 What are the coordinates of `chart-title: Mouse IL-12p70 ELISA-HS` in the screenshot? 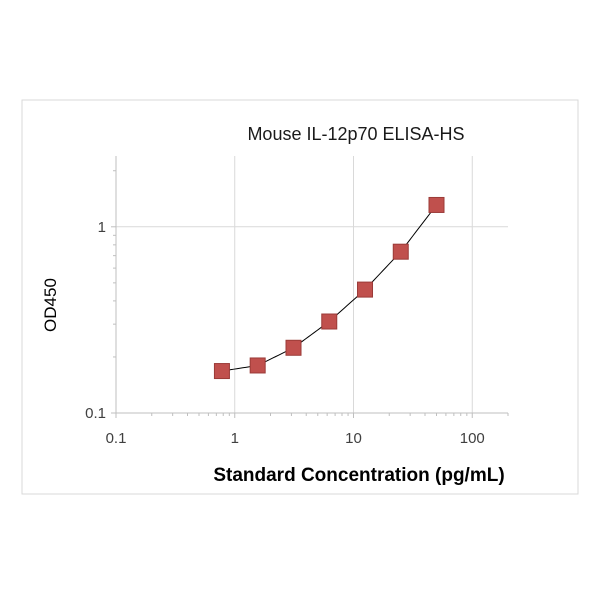 It's located at (355, 134).